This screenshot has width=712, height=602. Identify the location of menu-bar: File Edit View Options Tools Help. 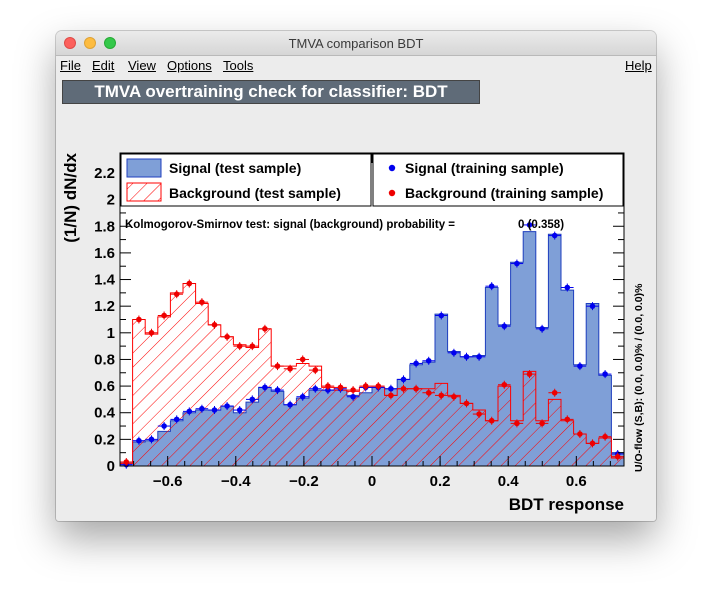
(356, 66).